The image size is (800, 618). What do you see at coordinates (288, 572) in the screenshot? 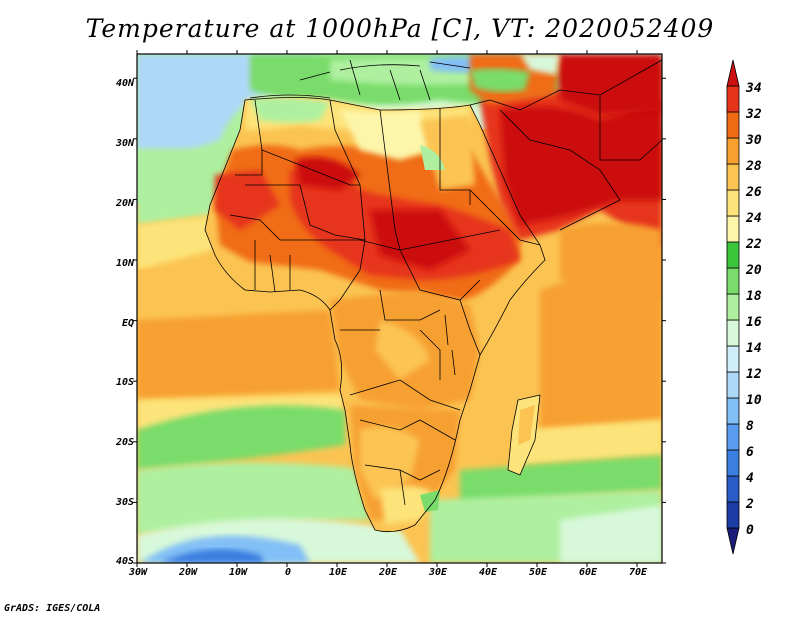
I see `lon-tick-0: 0` at bounding box center [288, 572].